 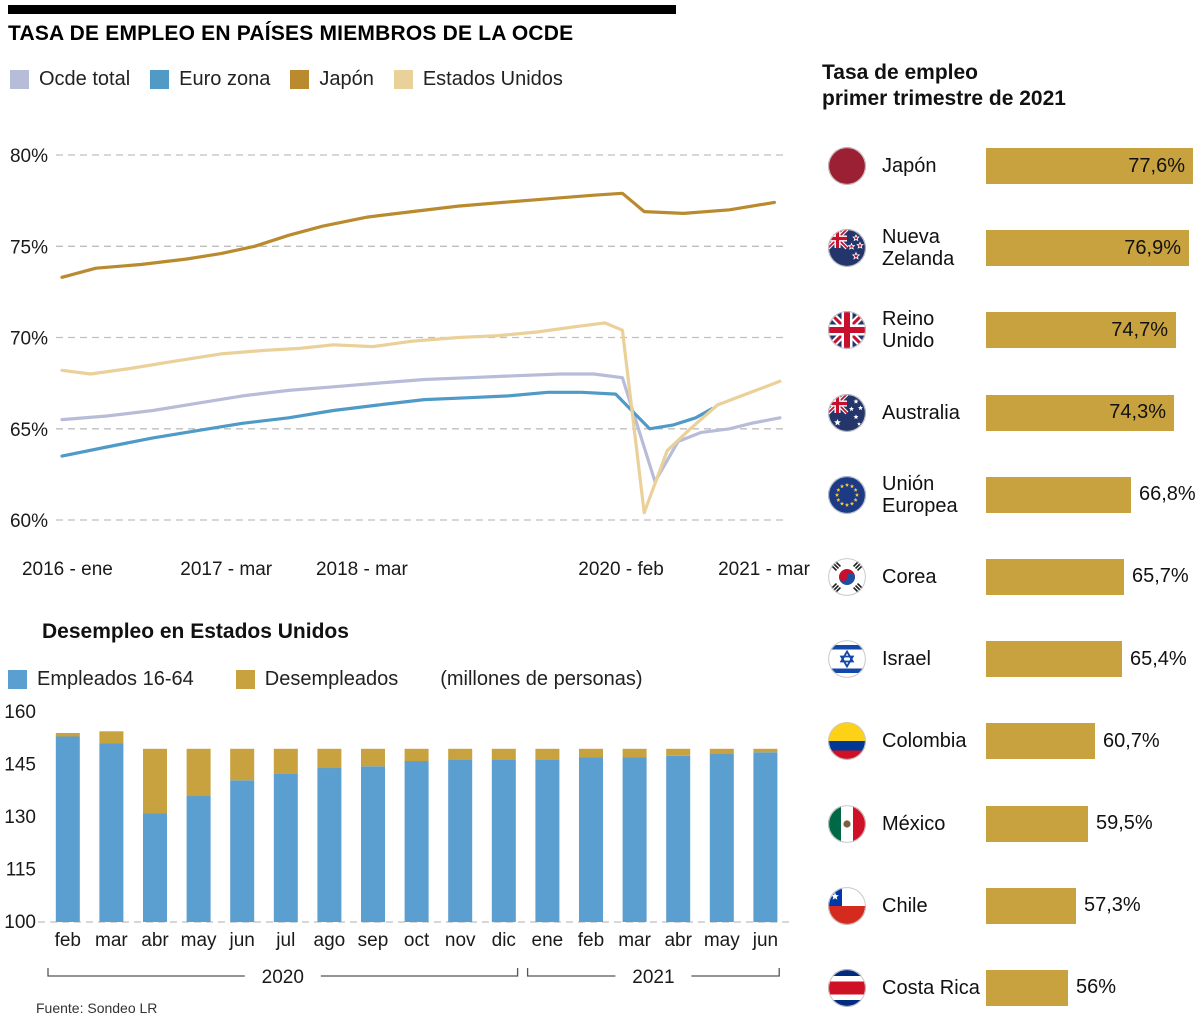 I want to click on legend-item-ocde-total: Ocde total, so click(x=70, y=79).